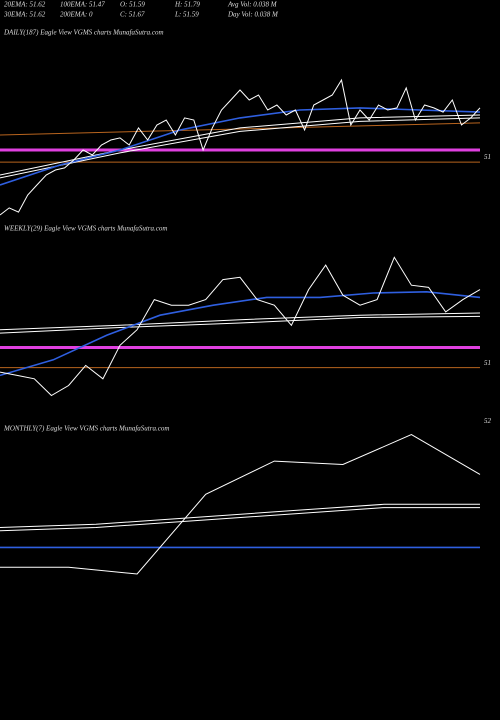 Image resolution: width=500 pixels, height=720 pixels. I want to click on header-stat: H: 51.79, so click(187, 5).